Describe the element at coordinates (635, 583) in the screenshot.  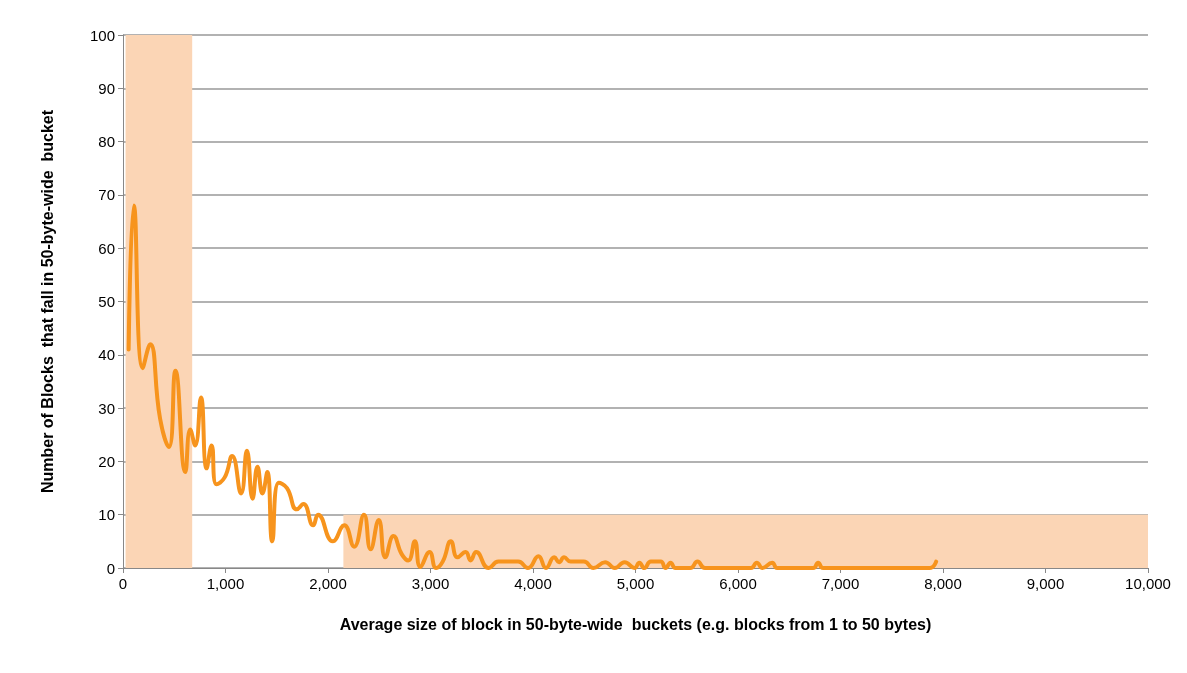
I see `x-tick-label: 5,000` at that location.